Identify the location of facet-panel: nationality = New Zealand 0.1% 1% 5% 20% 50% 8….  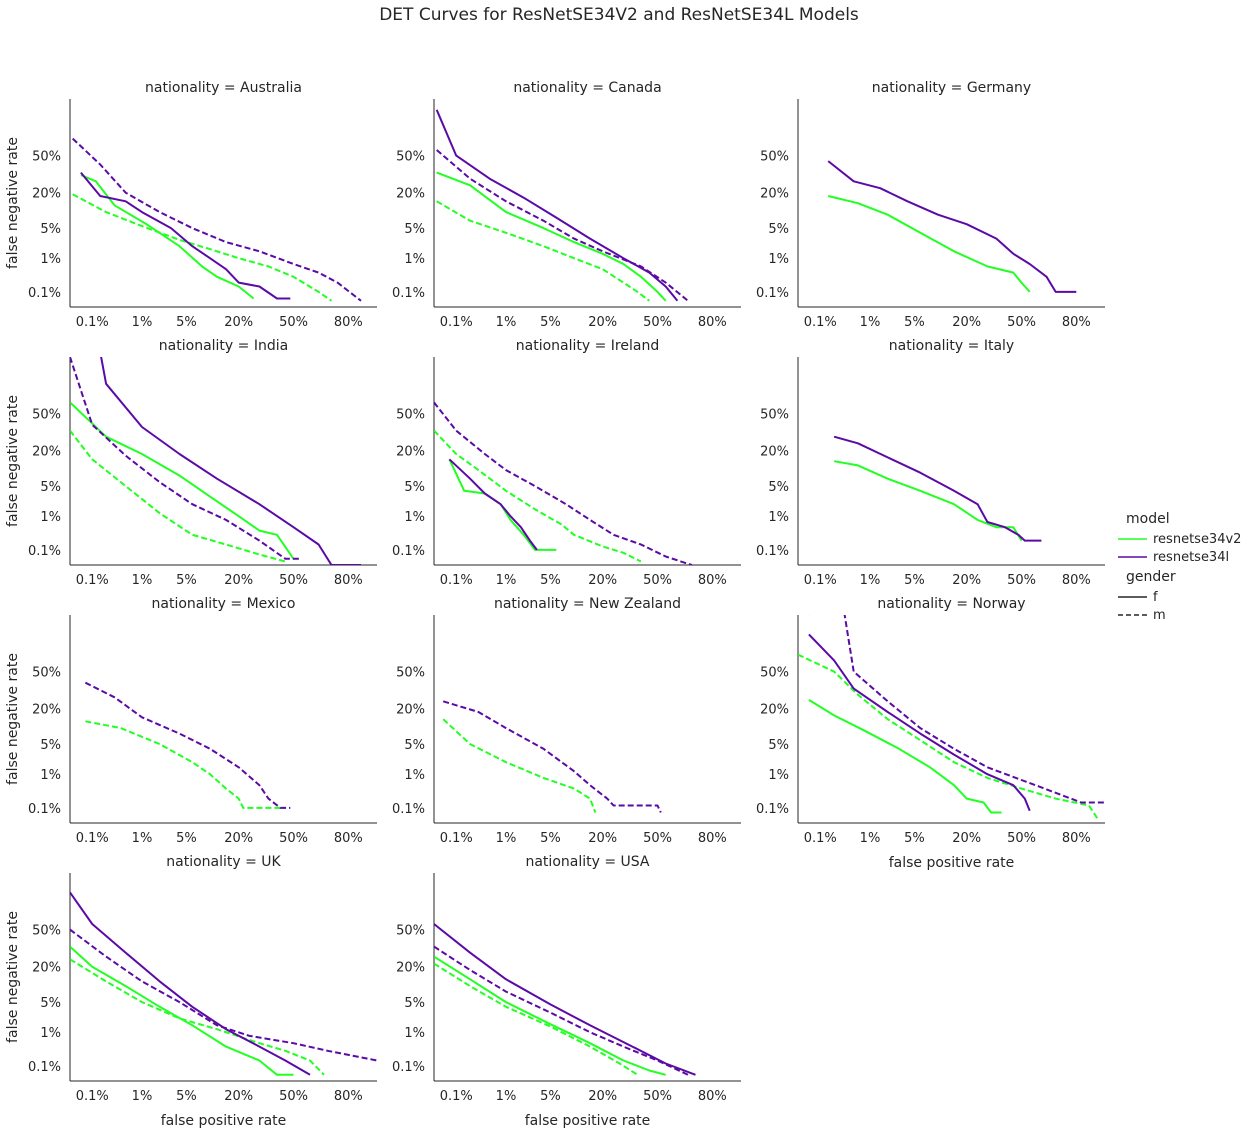
(566, 721).